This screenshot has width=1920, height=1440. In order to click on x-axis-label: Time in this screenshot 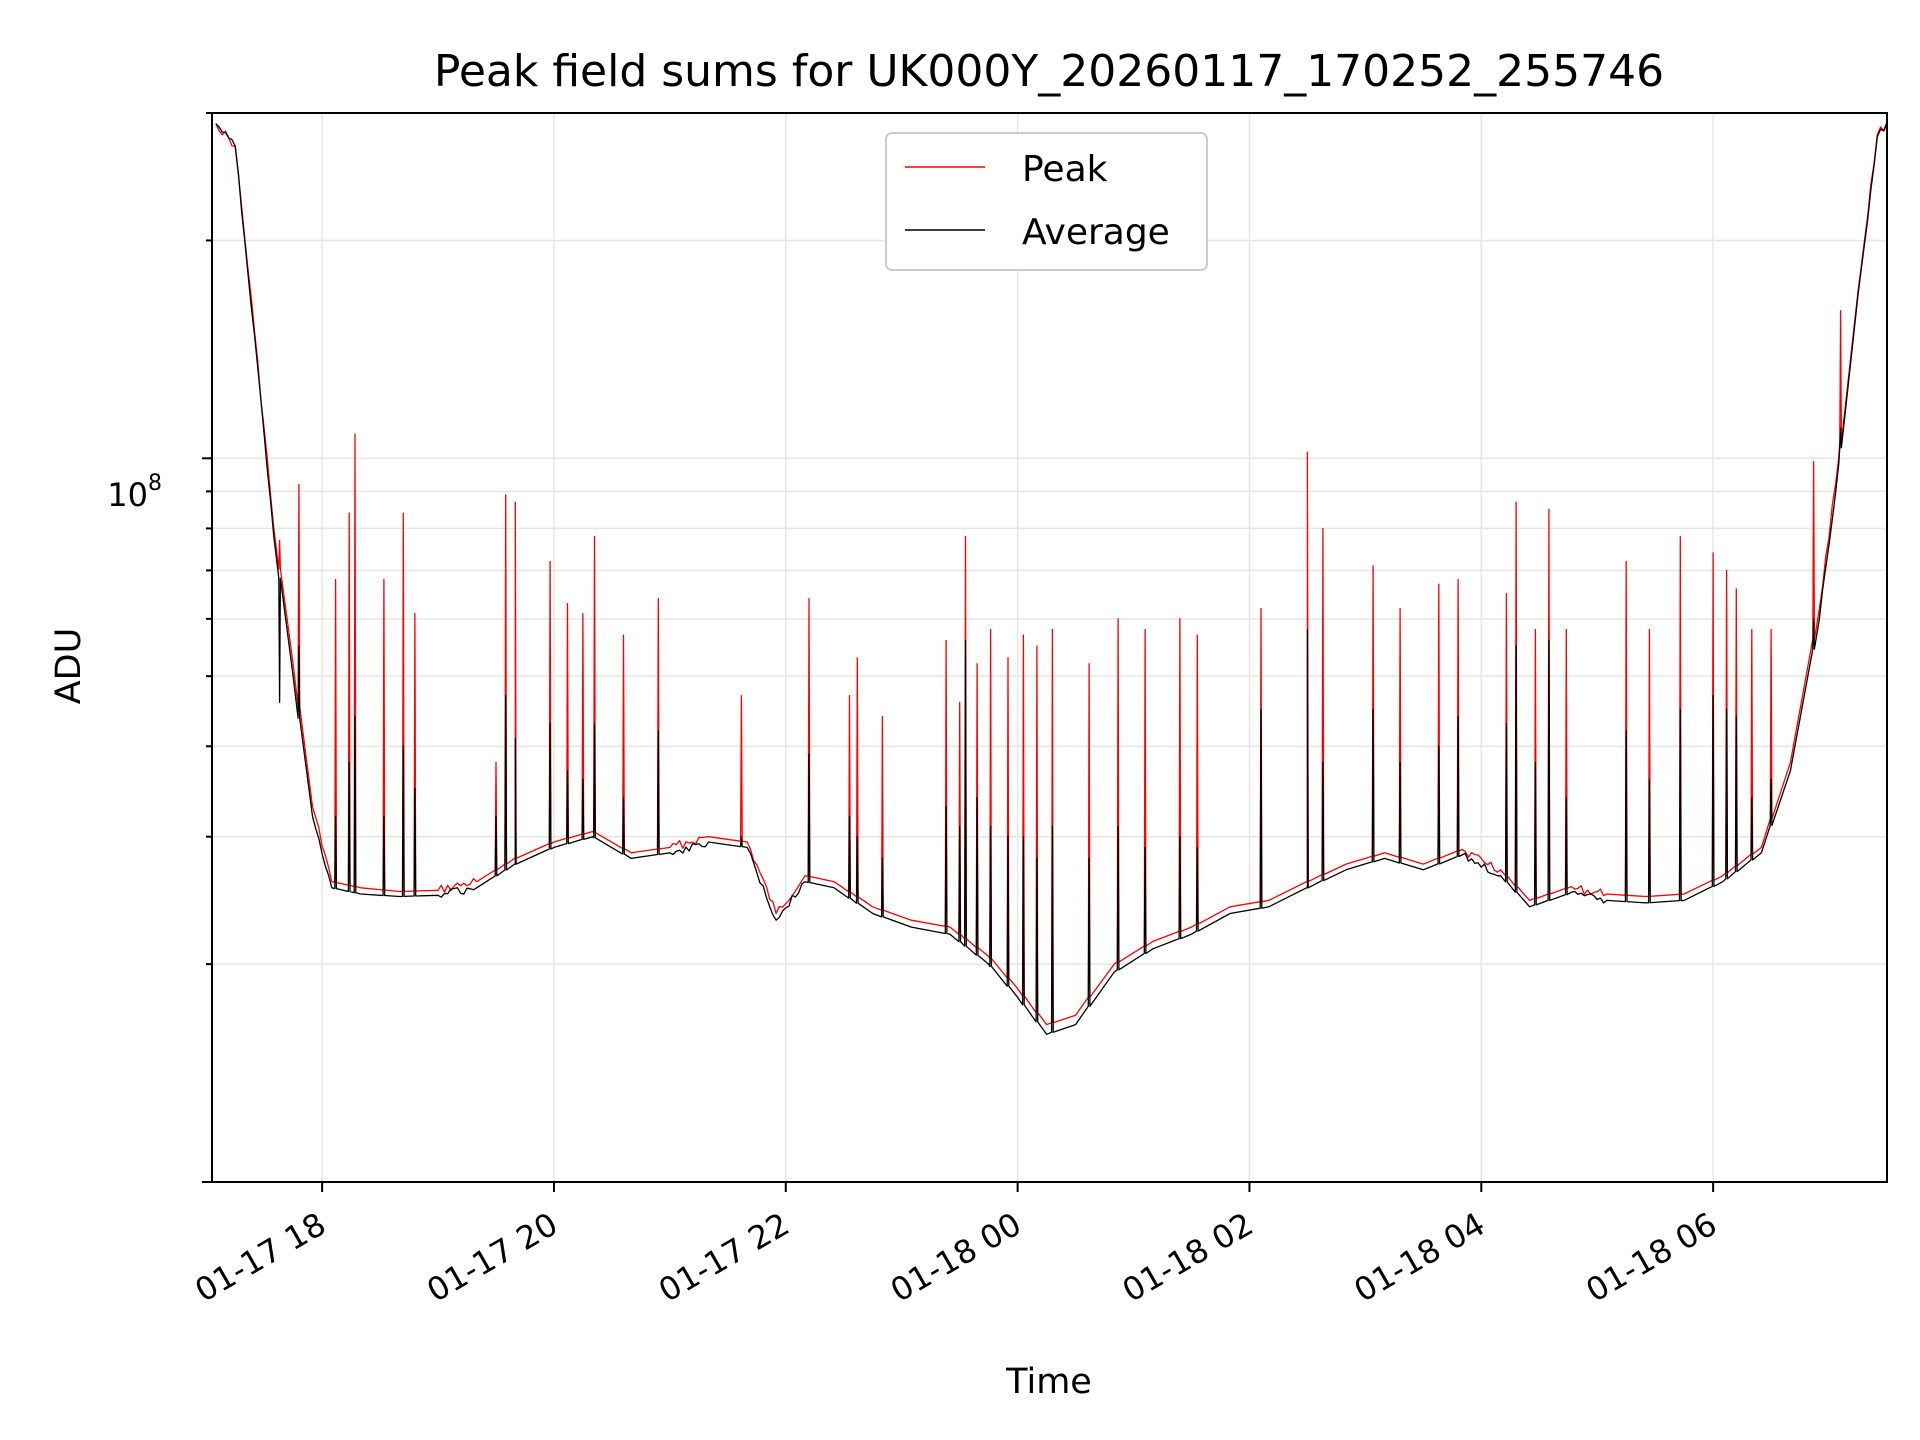, I will do `click(1048, 1382)`.